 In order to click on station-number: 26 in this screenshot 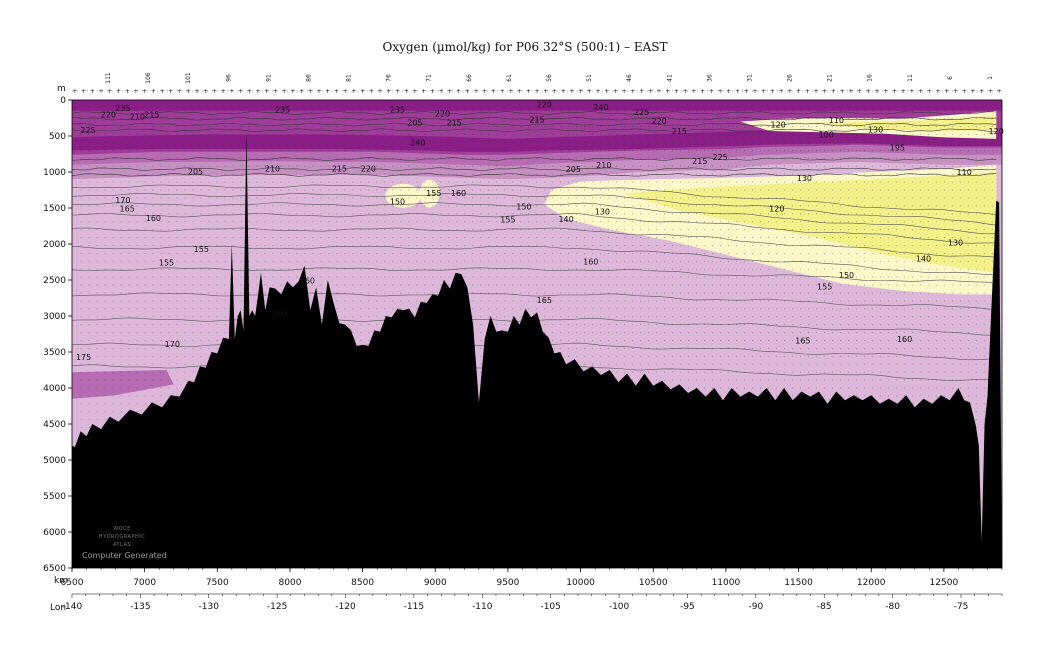, I will do `click(790, 78)`.